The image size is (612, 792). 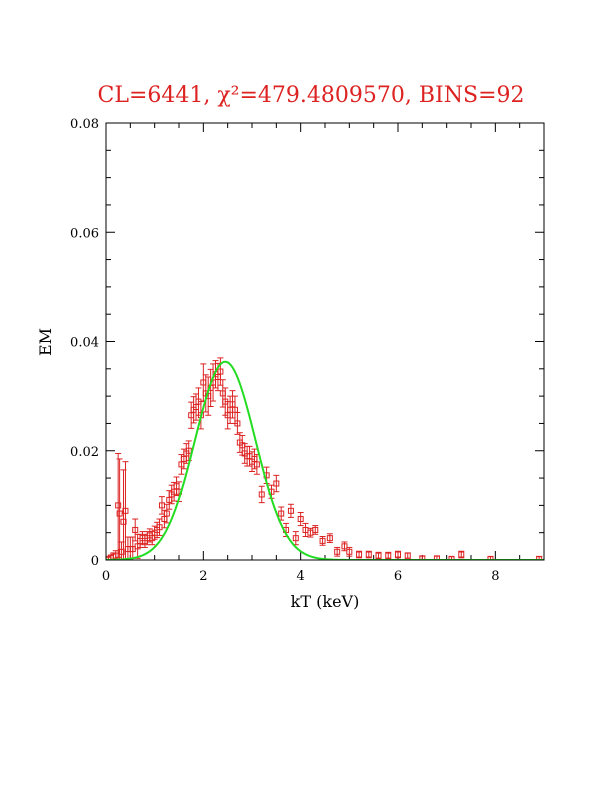 I want to click on x-axis-label: kT (keV), so click(x=325, y=601).